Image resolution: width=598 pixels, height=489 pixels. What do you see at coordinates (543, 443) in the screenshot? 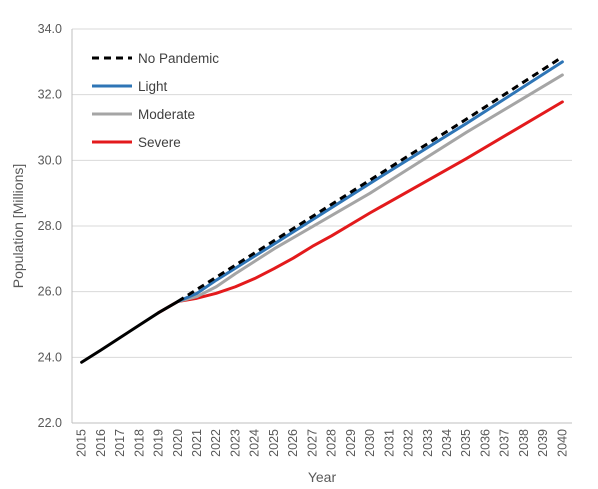
I see `x-tick-label: 2039` at bounding box center [543, 443].